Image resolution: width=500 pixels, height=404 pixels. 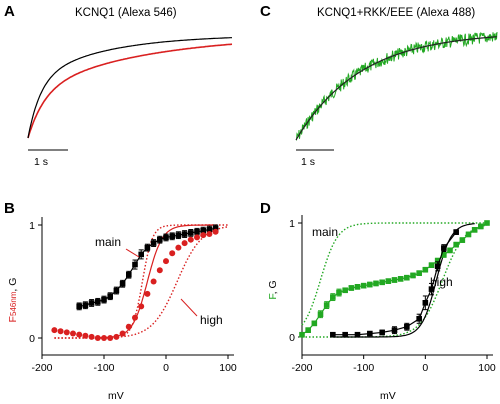 What do you see at coordinates (273, 287) in the screenshot?
I see `panel-d-ylabel-rest: , G` at bounding box center [273, 287].